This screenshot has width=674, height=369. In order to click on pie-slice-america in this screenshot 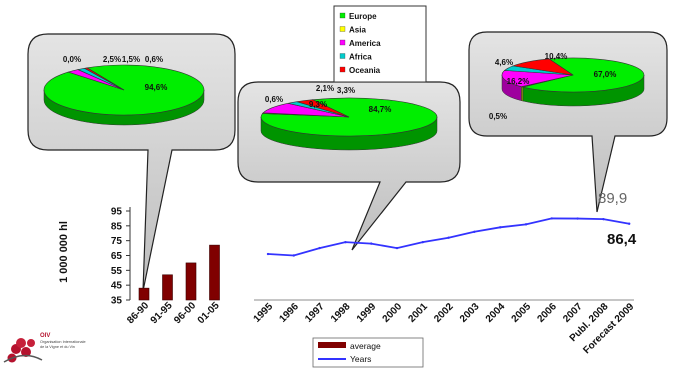, I will do `click(537, 78)`.